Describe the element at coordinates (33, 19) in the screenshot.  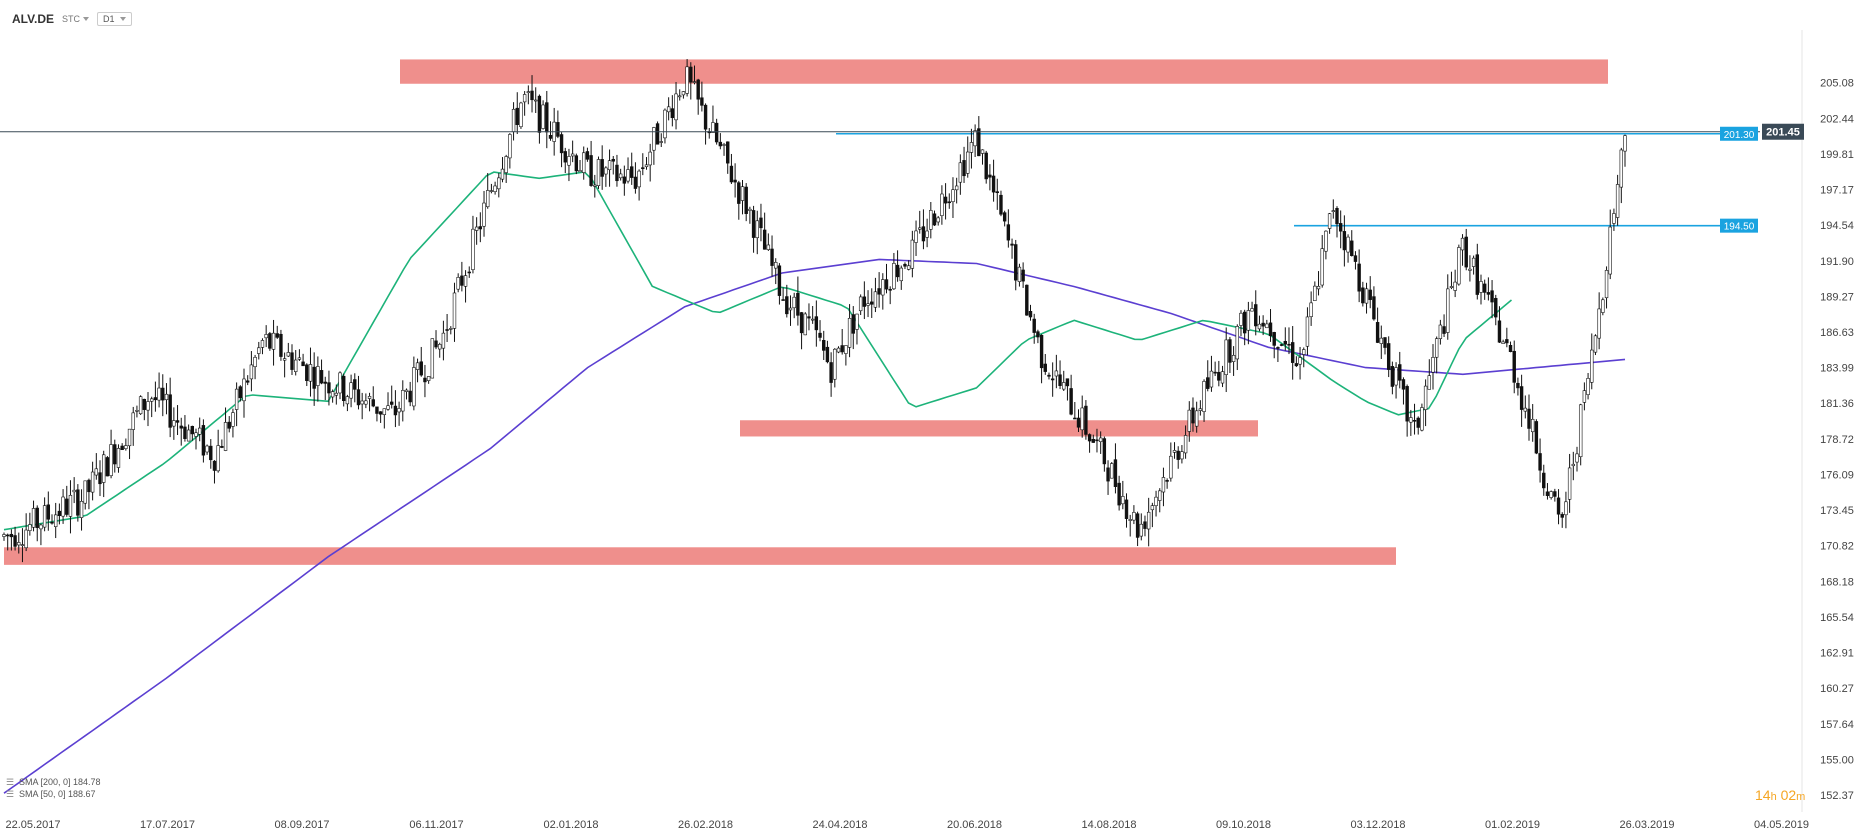
I see `symbol-label: ALV.DE` at that location.